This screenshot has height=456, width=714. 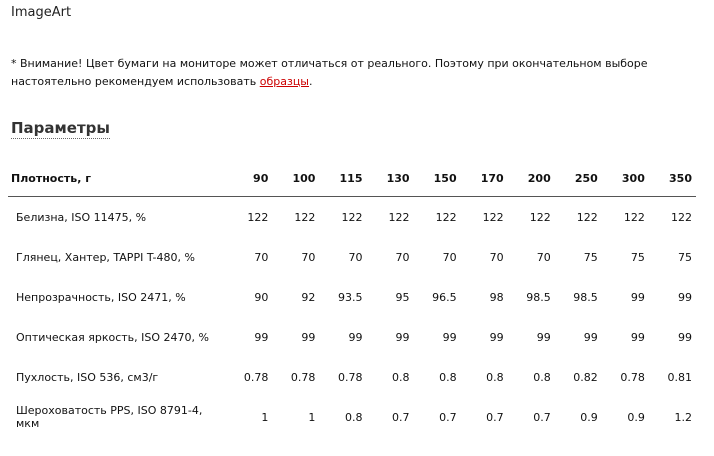 I want to click on column-header: 100, so click(x=292, y=178).